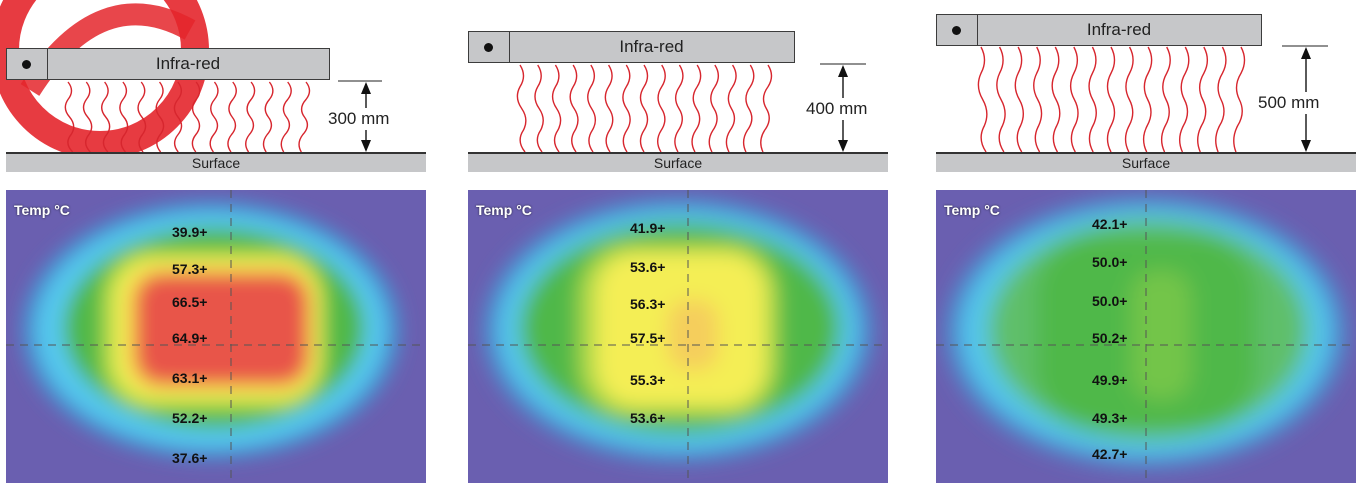 The height and width of the screenshot is (483, 1362). I want to click on temp-reading: 42.7+, so click(1110, 454).